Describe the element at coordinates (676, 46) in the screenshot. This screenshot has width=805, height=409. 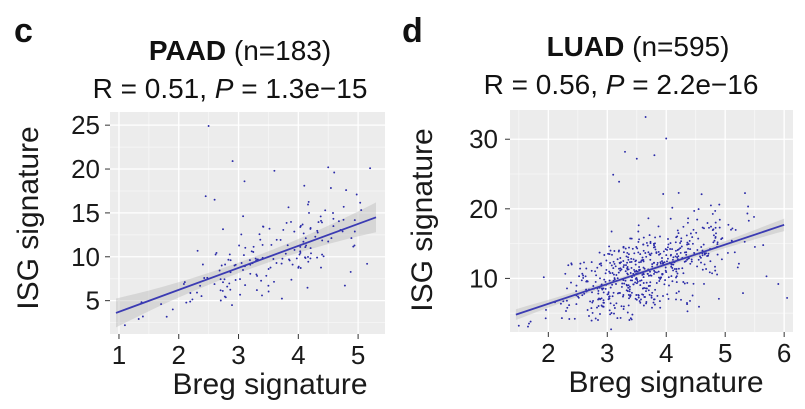
I see `panel-d-title-rest: (n=595)` at that location.